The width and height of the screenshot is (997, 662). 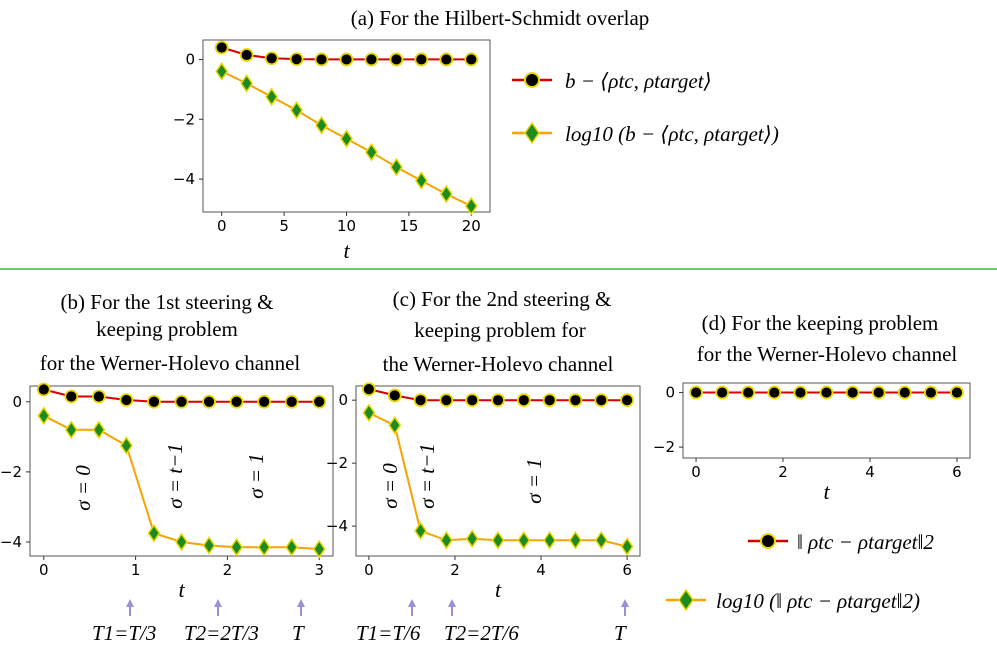 I want to click on ytick-label-c-0: 0, so click(x=343, y=400).